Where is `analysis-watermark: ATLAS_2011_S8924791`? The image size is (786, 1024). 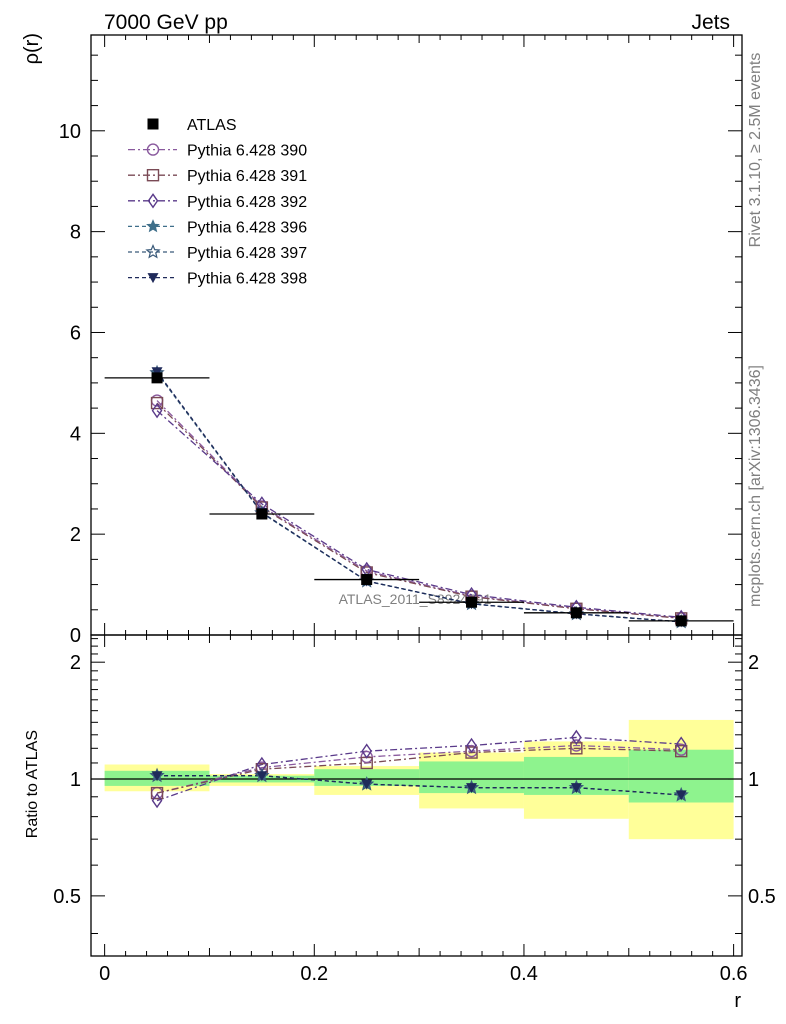
analysis-watermark: ATLAS_2011_S8924791 is located at coordinates (415, 599).